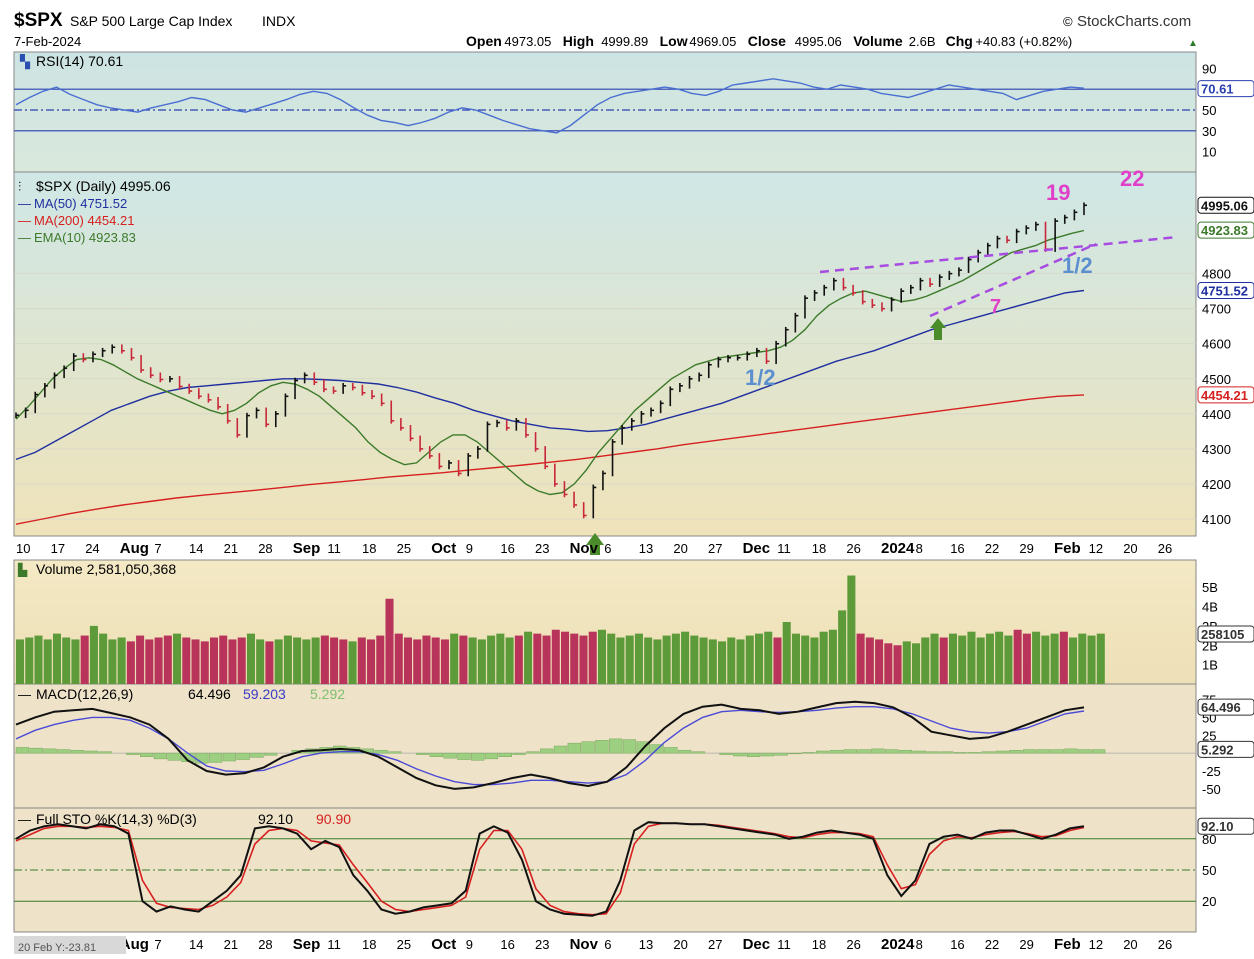 This screenshot has width=1254, height=959. What do you see at coordinates (157, 944) in the screenshot?
I see `x-tick-bottom: 7` at bounding box center [157, 944].